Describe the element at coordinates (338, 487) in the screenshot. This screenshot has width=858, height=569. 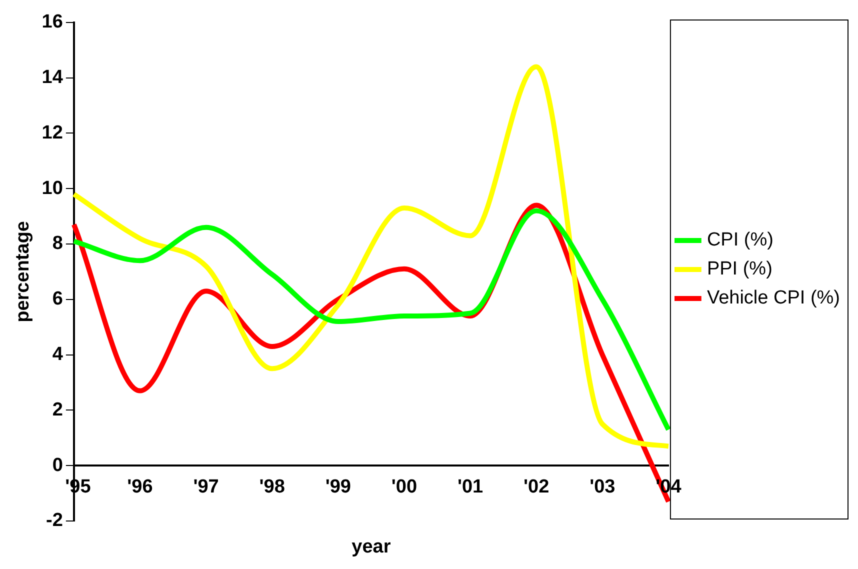
I see `x-tick-label: '99` at that location.